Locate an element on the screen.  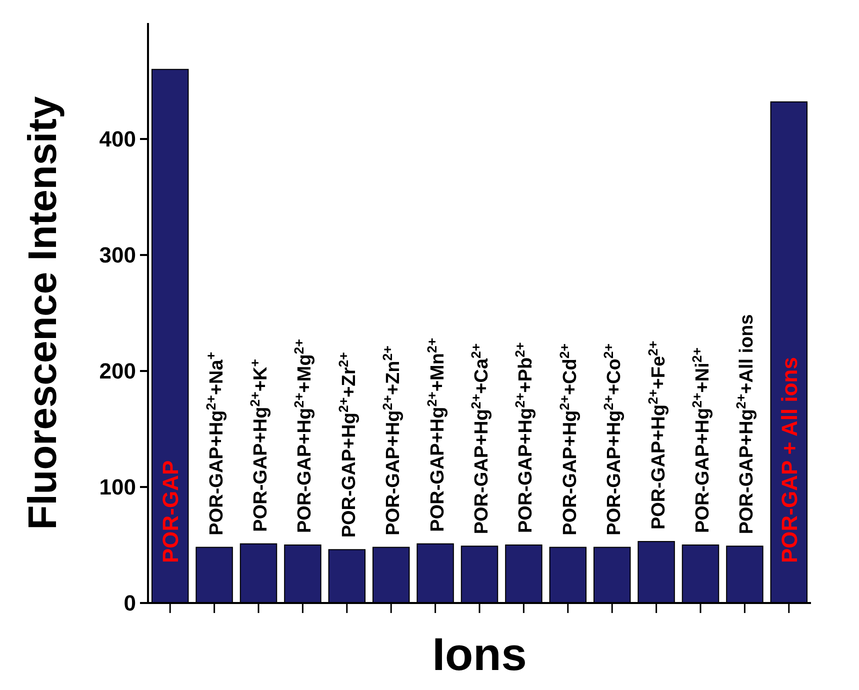
y-tick-label: 400 is located at coordinates (117, 139).